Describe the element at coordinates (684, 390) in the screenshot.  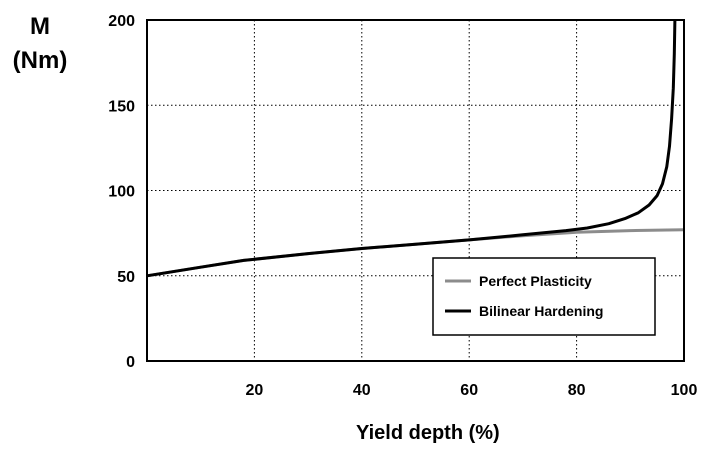
I see `x-tick-label: 100` at that location.